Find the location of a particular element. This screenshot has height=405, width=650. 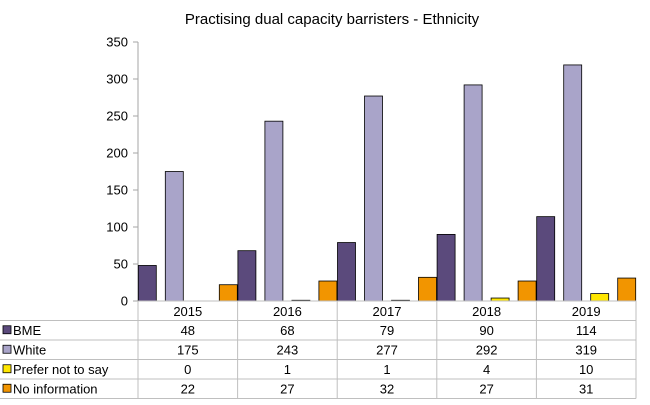

data-label: 277 is located at coordinates (387, 349).